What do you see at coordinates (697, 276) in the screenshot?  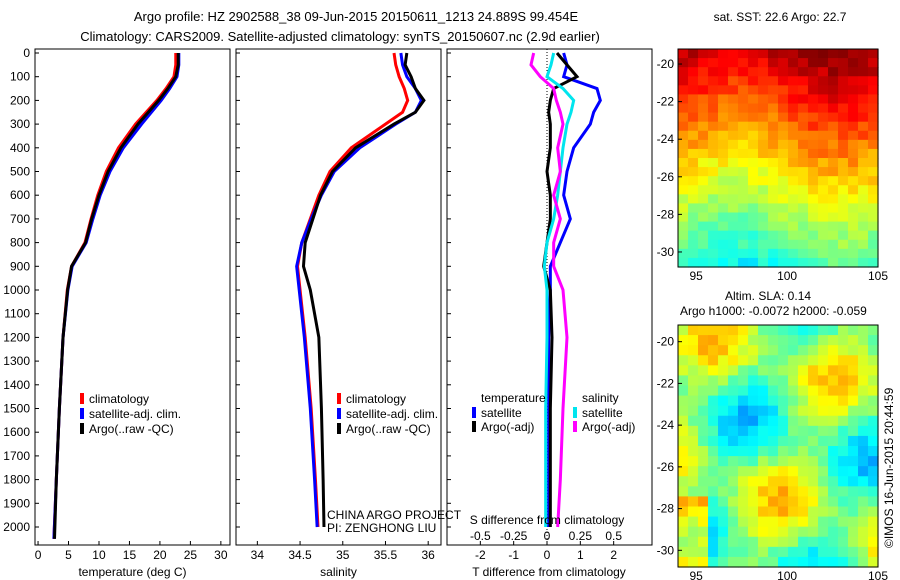 I see `lon-tick-label: 95` at bounding box center [697, 276].